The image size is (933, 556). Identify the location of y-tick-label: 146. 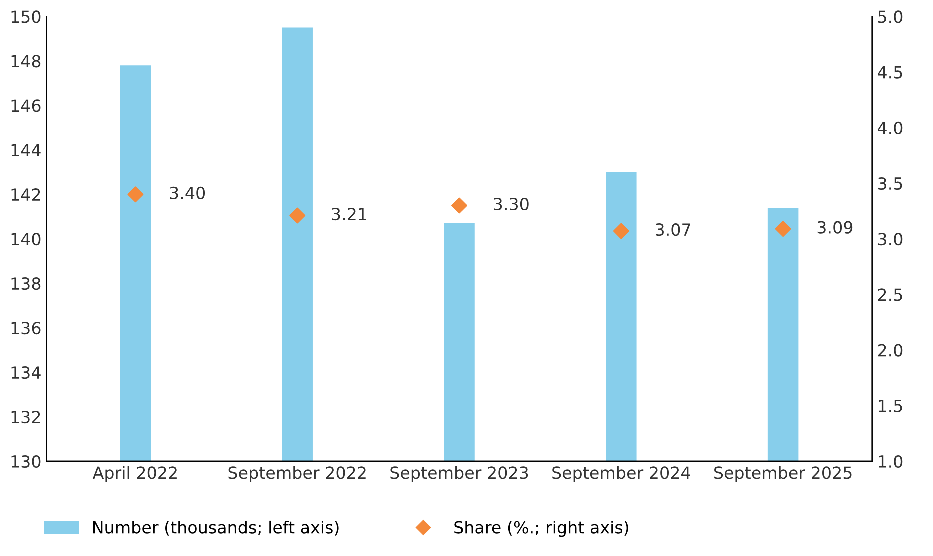
(26, 106).